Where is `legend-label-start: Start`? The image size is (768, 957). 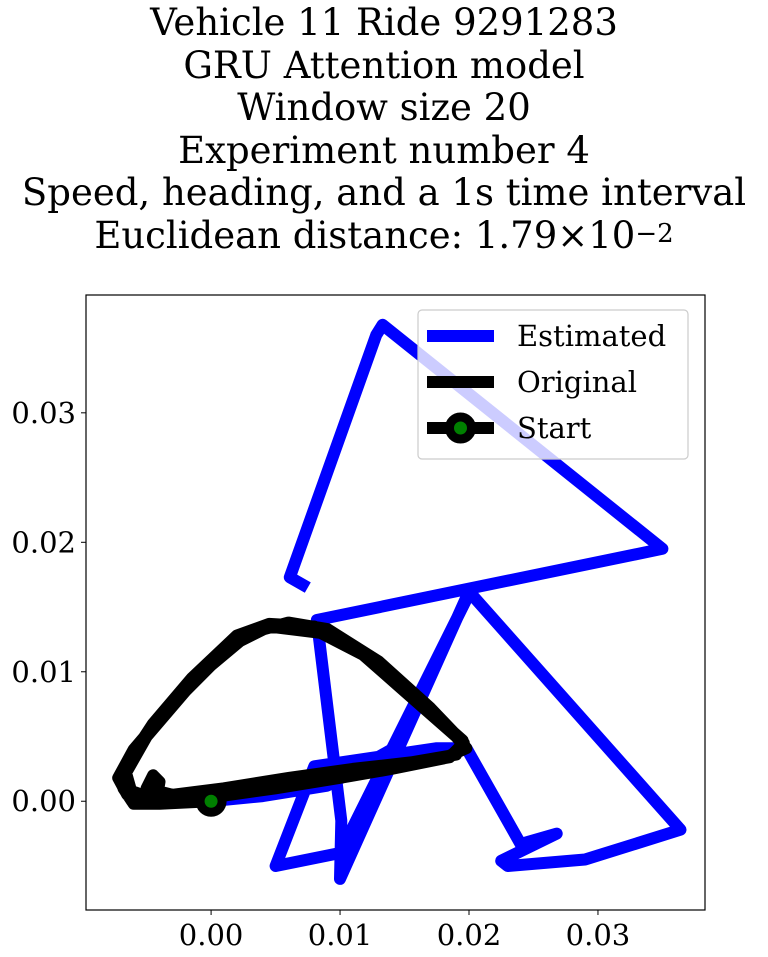 legend-label-start: Start is located at coordinates (554, 428).